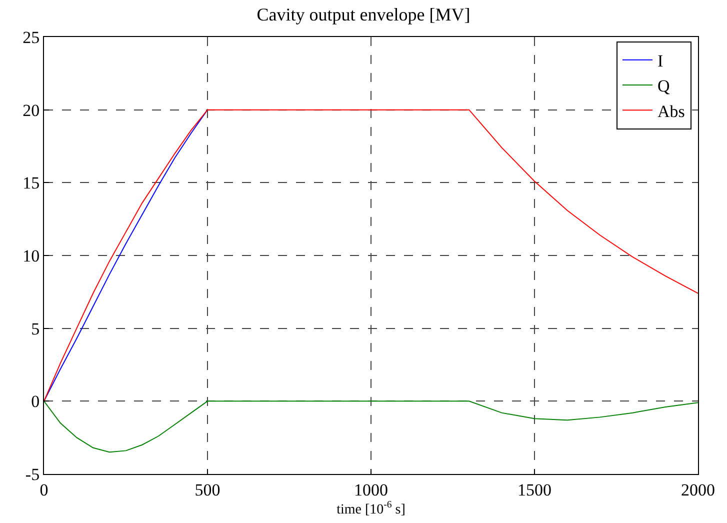 Image resolution: width=727 pixels, height=523 pixels. What do you see at coordinates (35, 328) in the screenshot?
I see `y-tick-label: 5` at bounding box center [35, 328].